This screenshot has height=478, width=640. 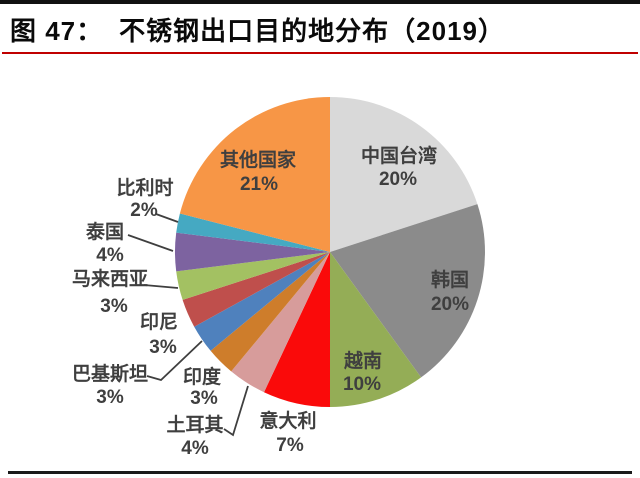 What do you see at coordinates (161, 286) in the screenshot?
I see `leader-line-马来西亚` at bounding box center [161, 286].